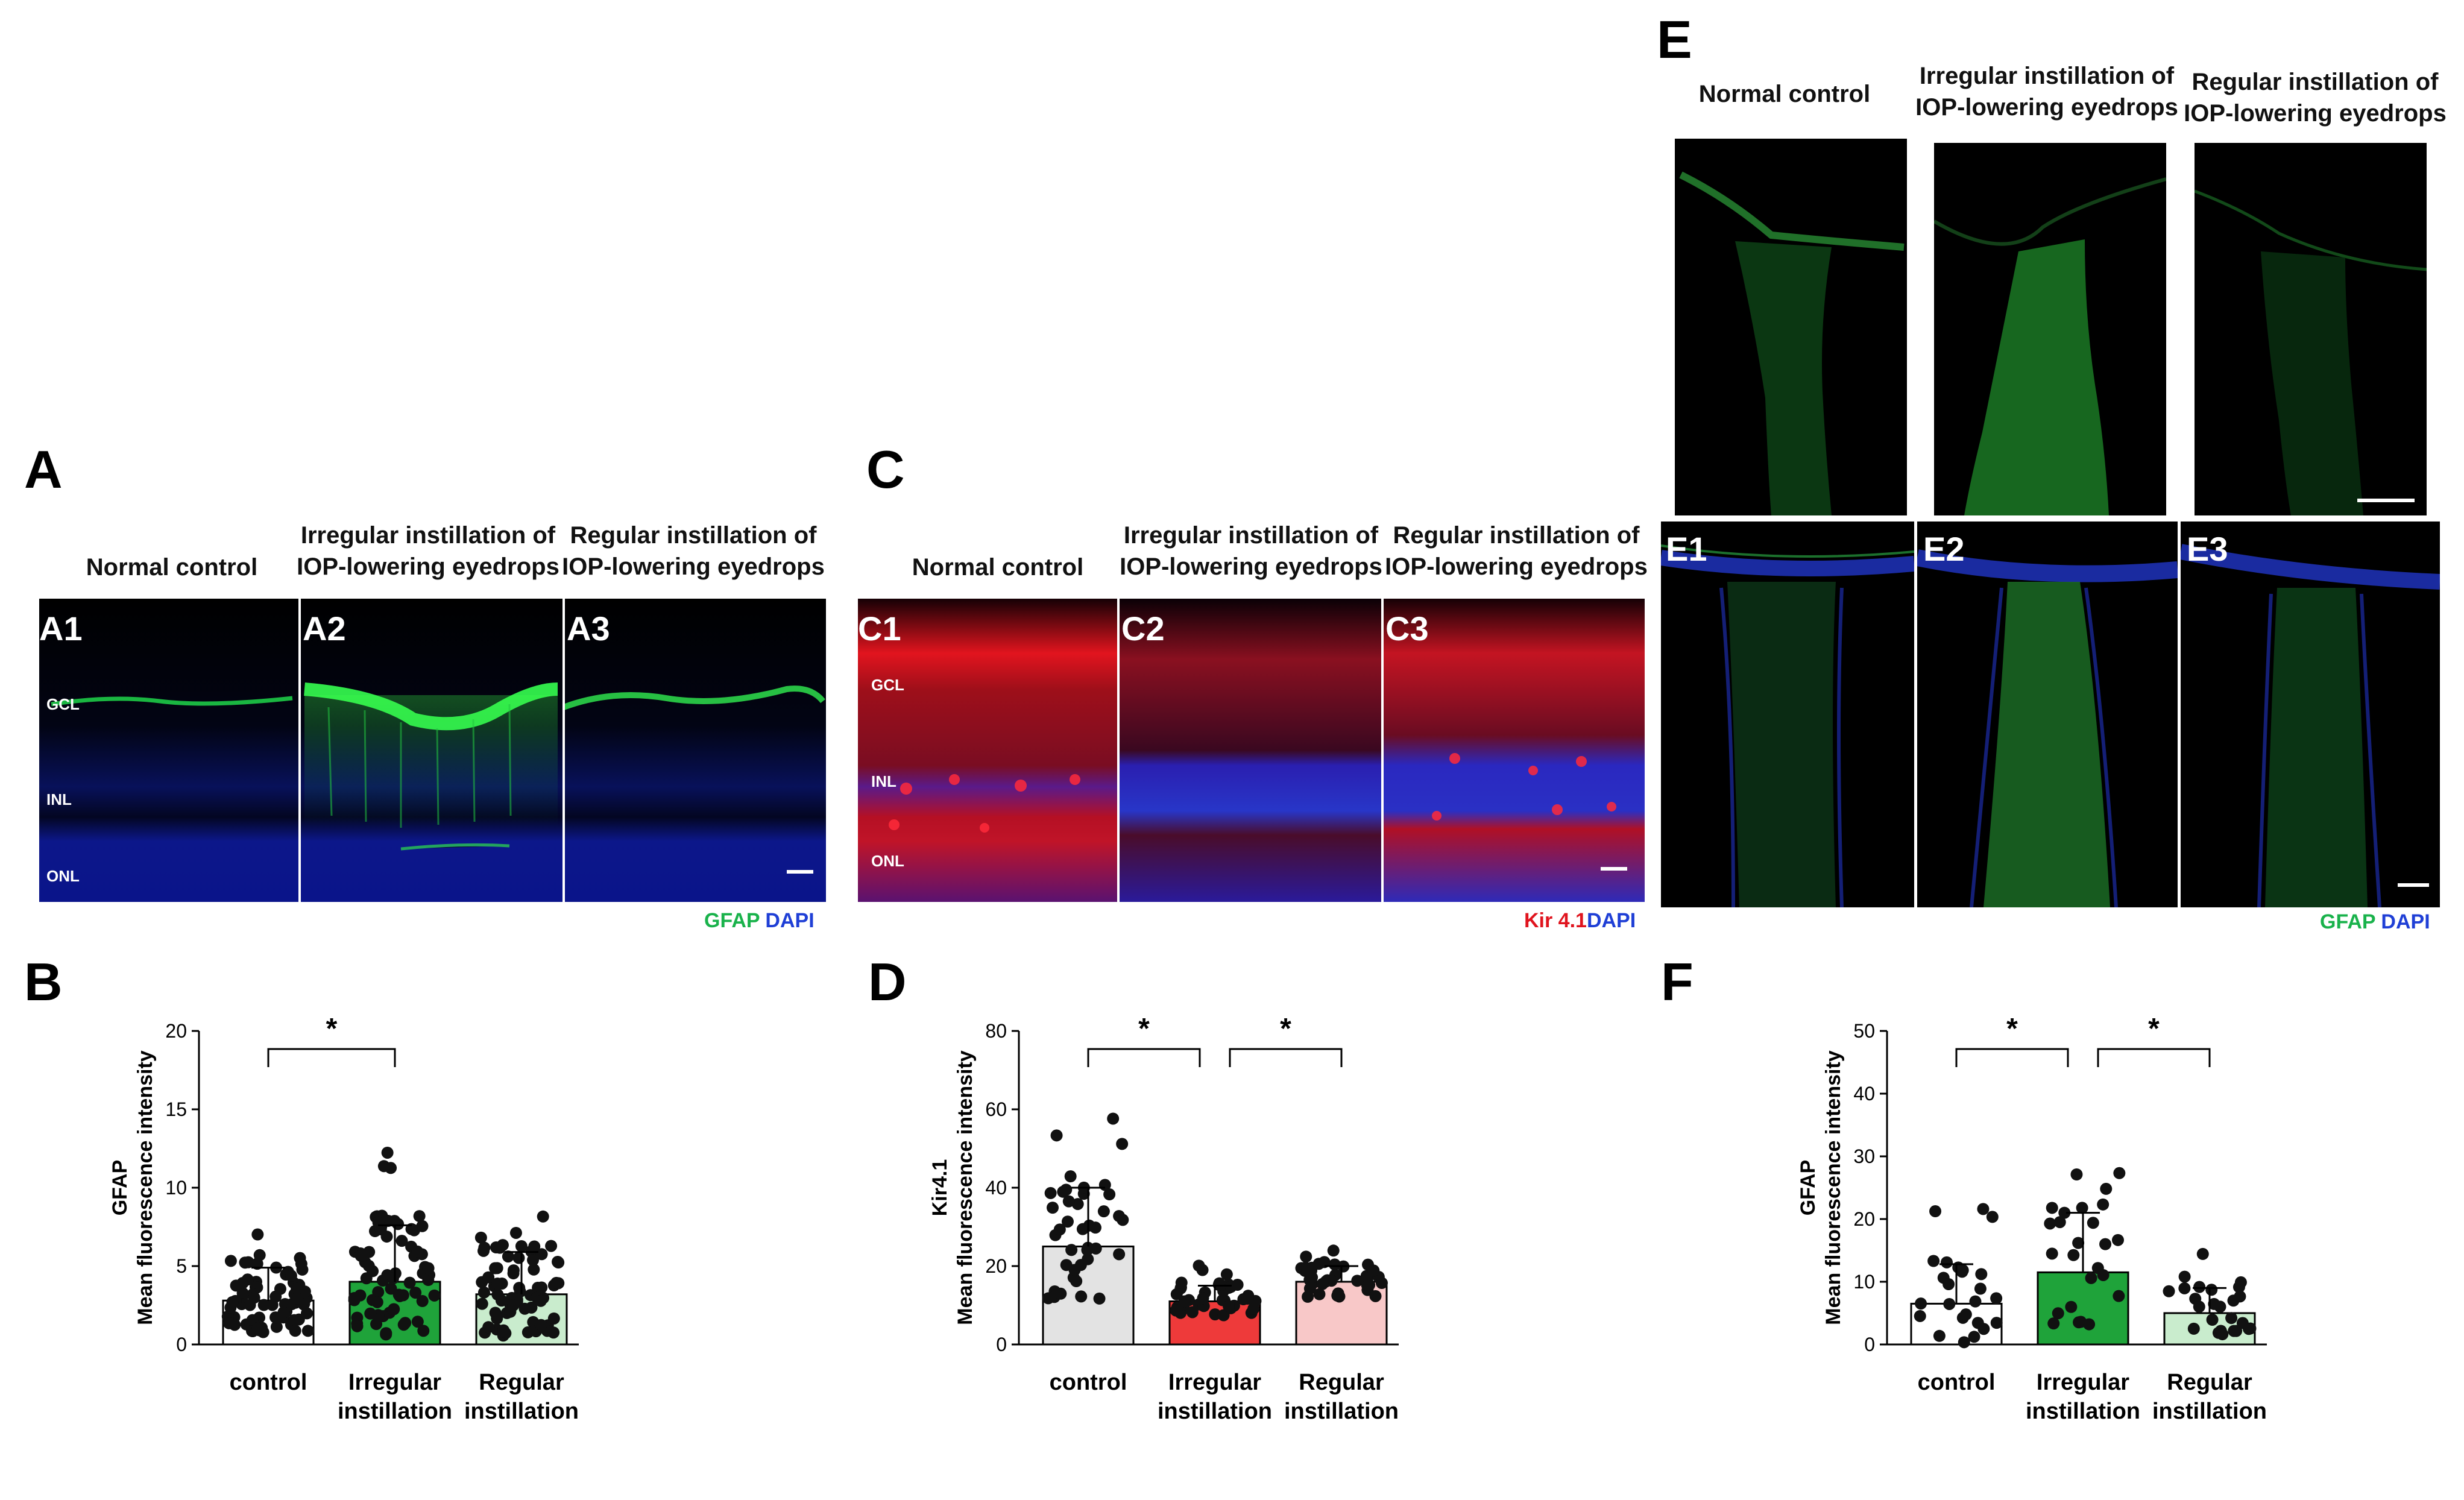 The height and width of the screenshot is (1500, 2464). What do you see at coordinates (2047, 728) in the screenshot?
I see `panel-e-merge-2-art` at bounding box center [2047, 728].